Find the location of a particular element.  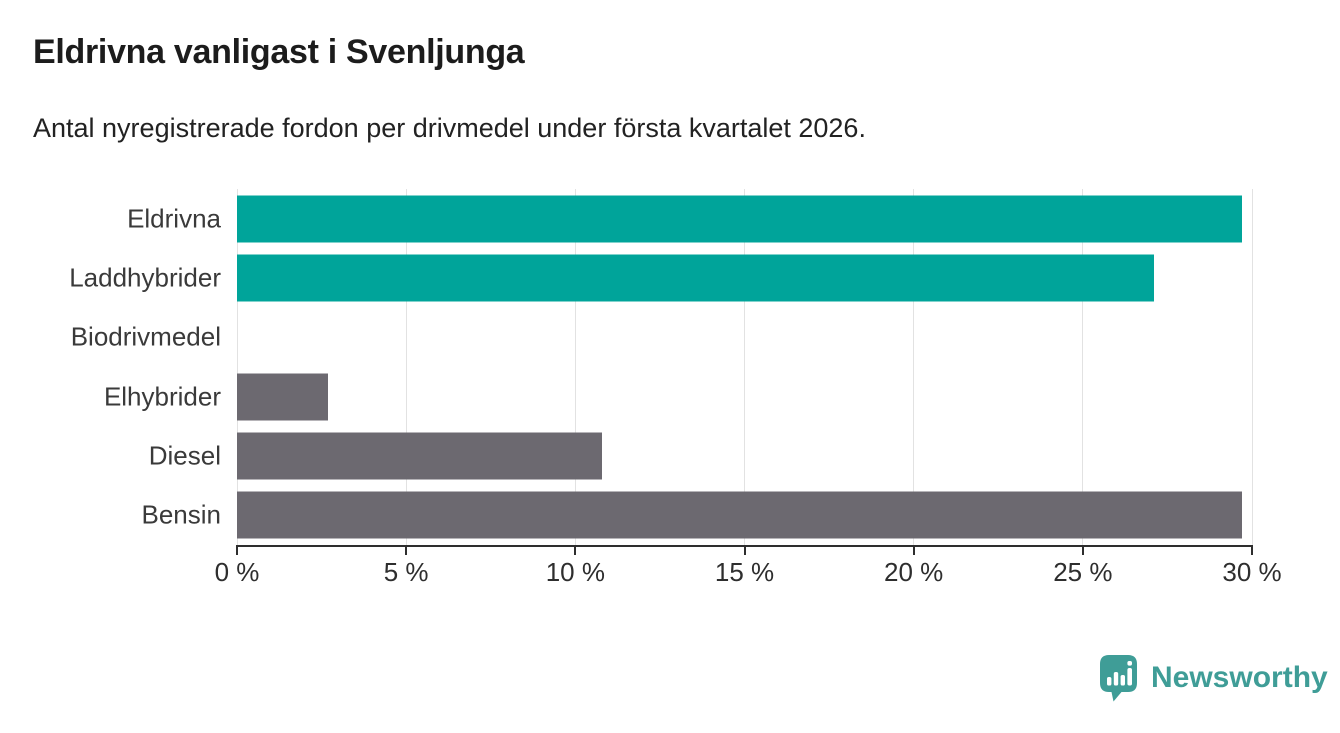

bar-row: Diesel is located at coordinates (700, 455).